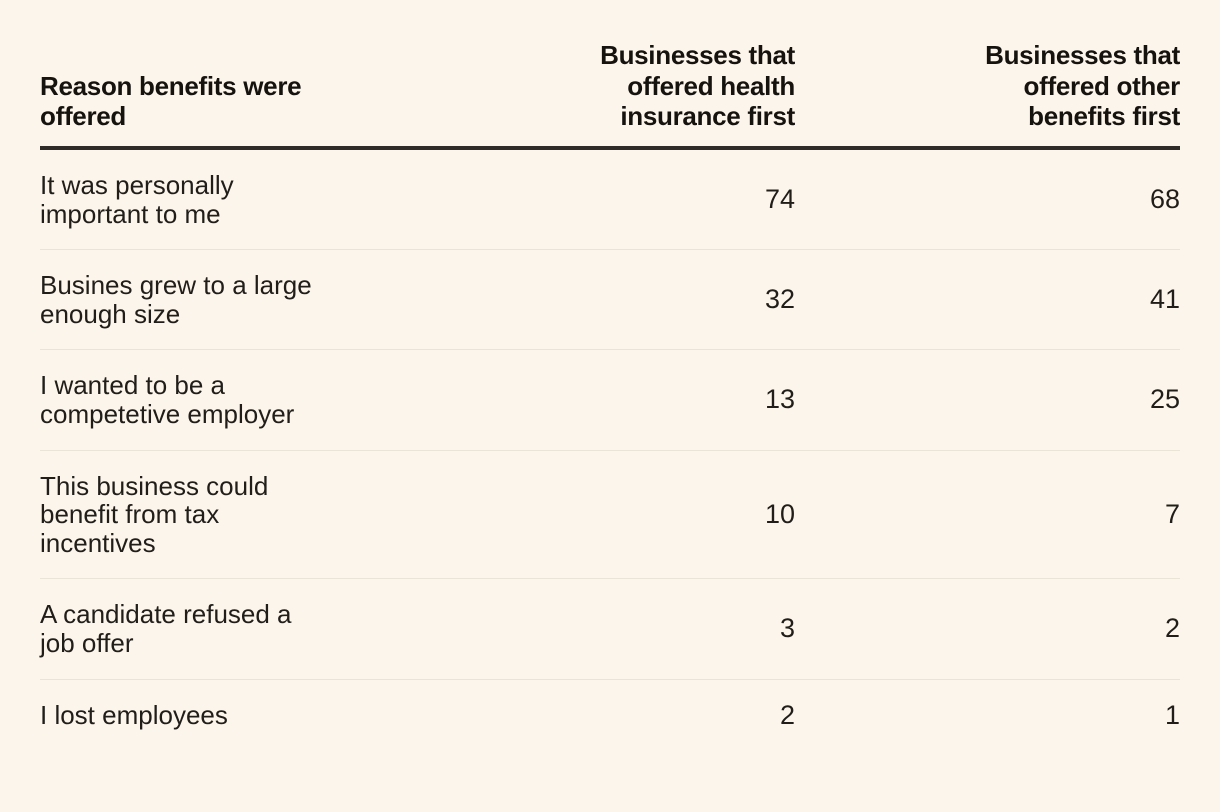 The height and width of the screenshot is (812, 1220). I want to click on column-header-reason: Reason benefits were offered, so click(240, 95).